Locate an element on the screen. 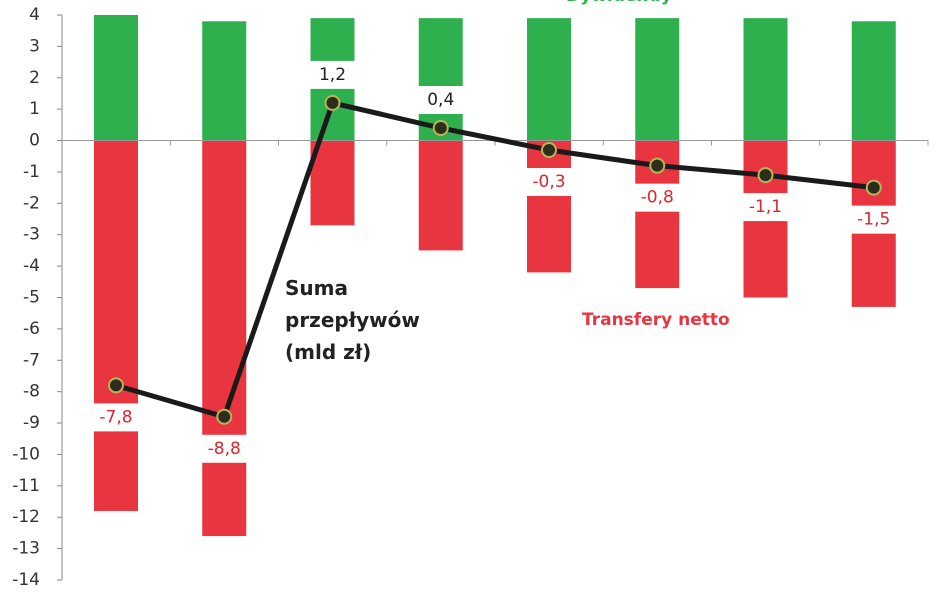 The height and width of the screenshot is (593, 948). y-tick-label: -14 is located at coordinates (26, 580).